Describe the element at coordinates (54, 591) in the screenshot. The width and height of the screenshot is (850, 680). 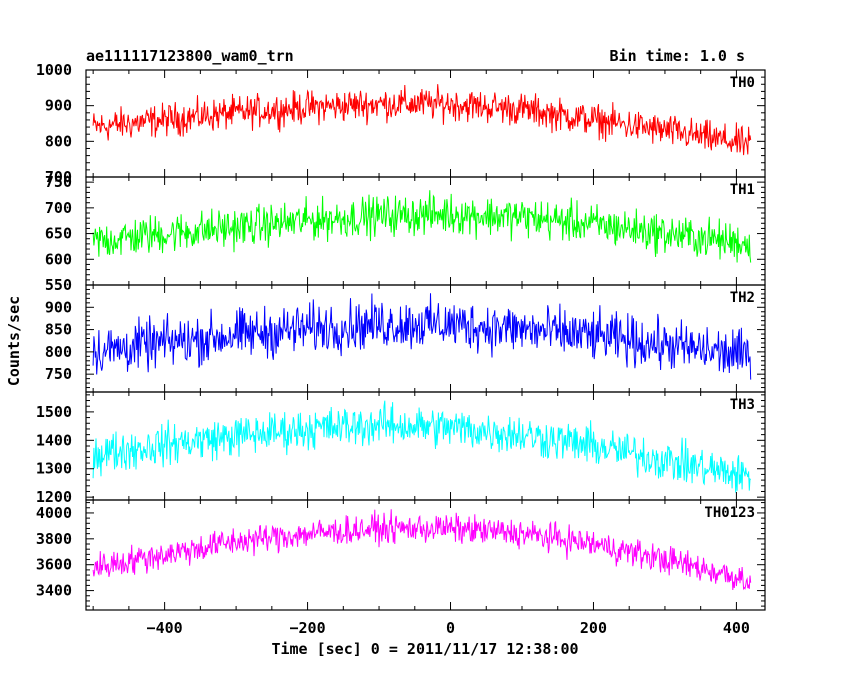
I see `y-tick-label: 3400` at that location.